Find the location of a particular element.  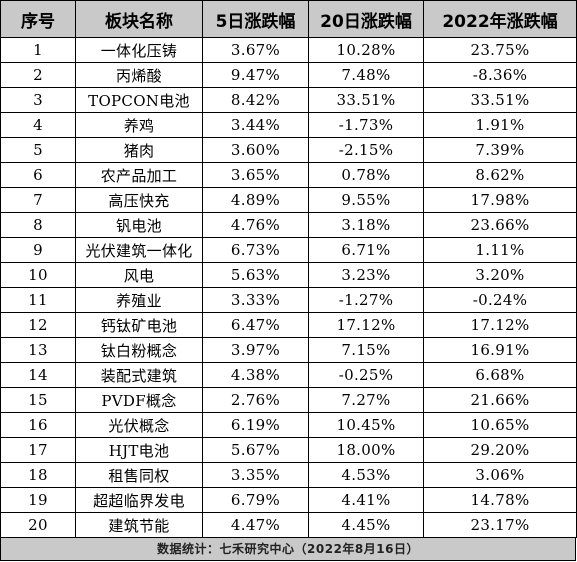

cell-20day-change: 7.15% is located at coordinates (366, 350).